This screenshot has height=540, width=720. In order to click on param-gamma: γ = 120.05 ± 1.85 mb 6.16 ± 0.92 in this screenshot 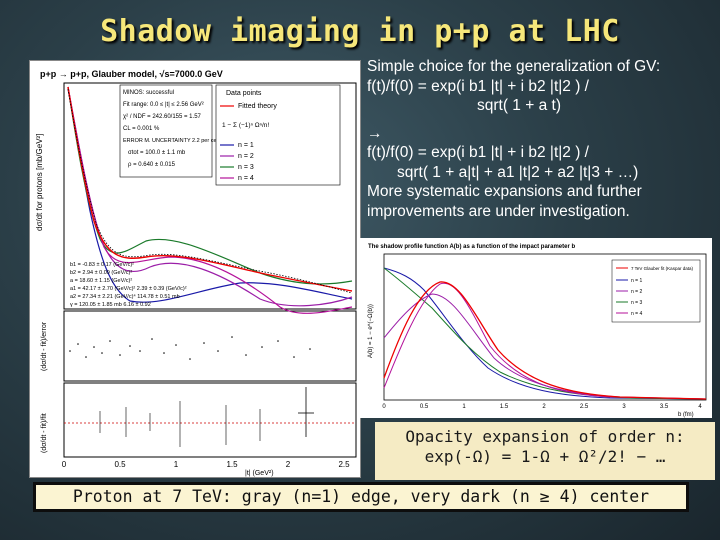, I will do `click(110, 305)`.